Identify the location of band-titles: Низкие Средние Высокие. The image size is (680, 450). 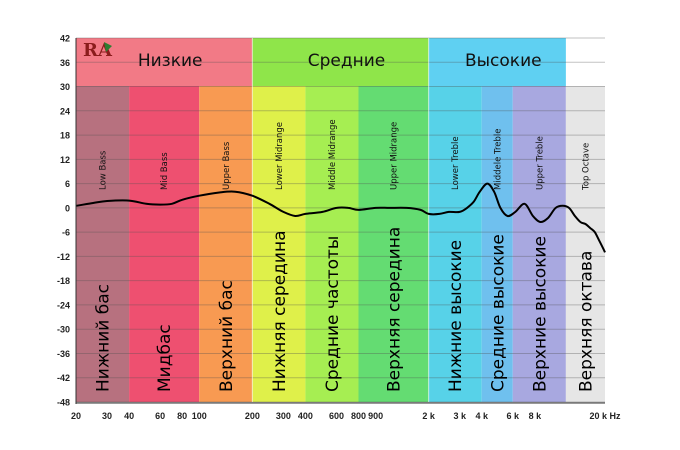
(340, 61).